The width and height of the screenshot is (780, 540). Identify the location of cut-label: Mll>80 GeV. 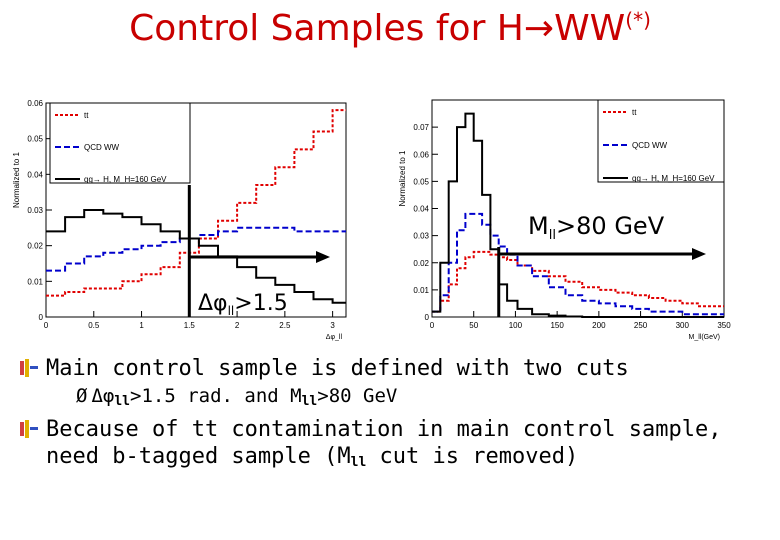
(596, 227).